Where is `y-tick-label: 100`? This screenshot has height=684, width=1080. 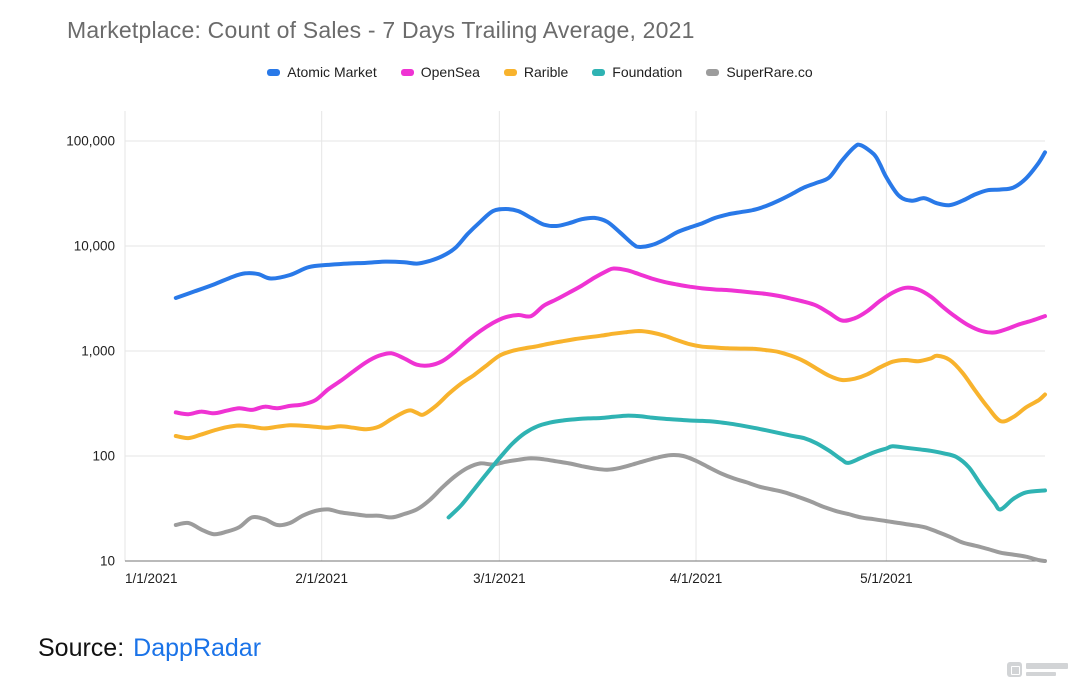 y-tick-label: 100 is located at coordinates (103, 456).